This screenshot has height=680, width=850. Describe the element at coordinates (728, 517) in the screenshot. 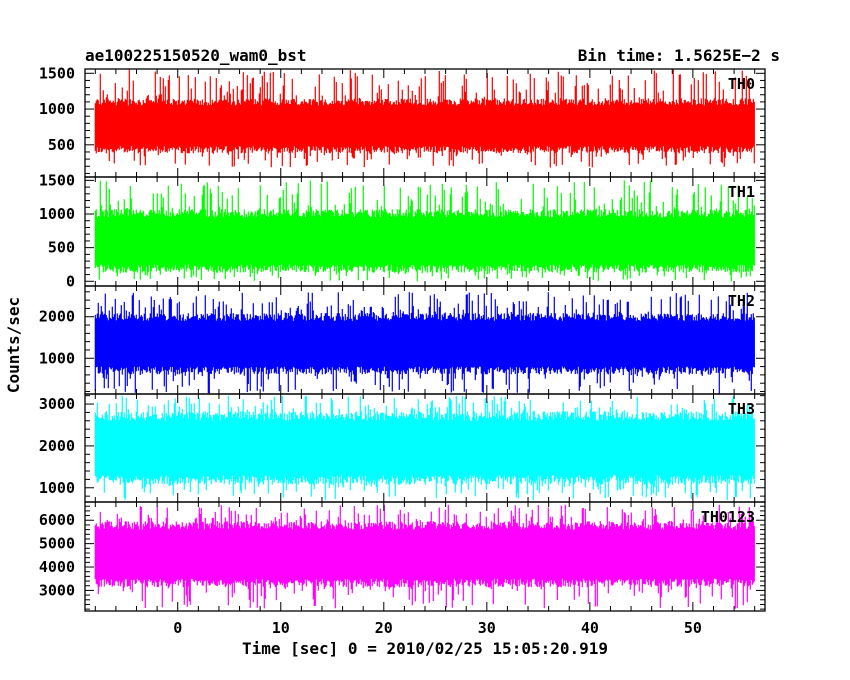

I see `series-label-th0123: TH0123` at that location.